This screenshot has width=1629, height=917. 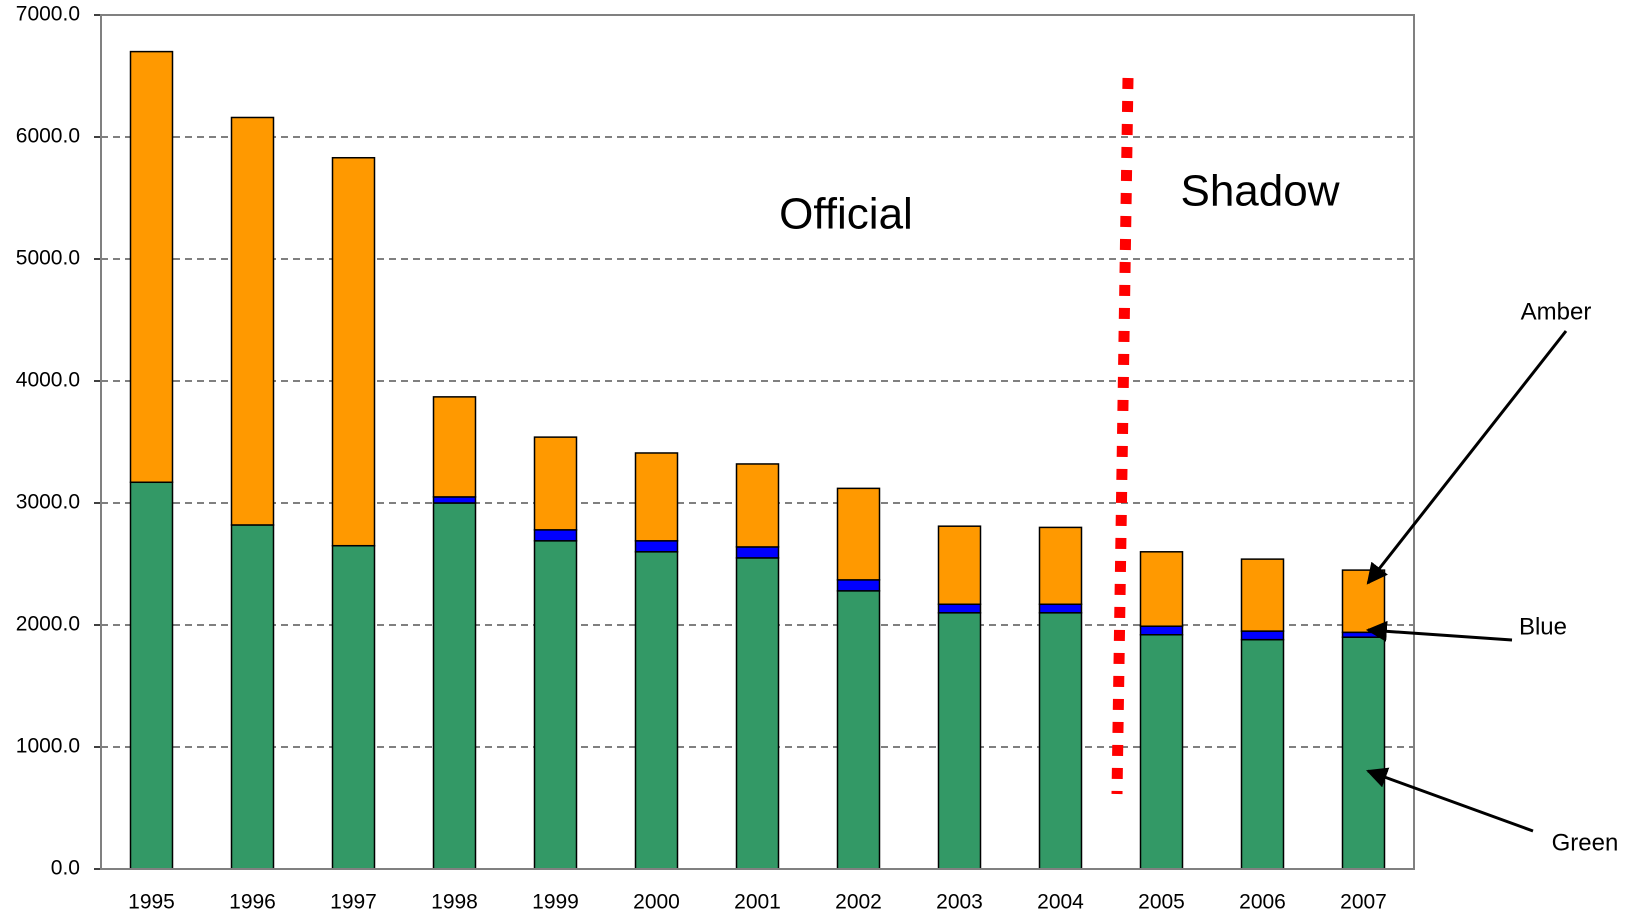 What do you see at coordinates (656, 902) in the screenshot?
I see `x-tick-label: 2000` at bounding box center [656, 902].